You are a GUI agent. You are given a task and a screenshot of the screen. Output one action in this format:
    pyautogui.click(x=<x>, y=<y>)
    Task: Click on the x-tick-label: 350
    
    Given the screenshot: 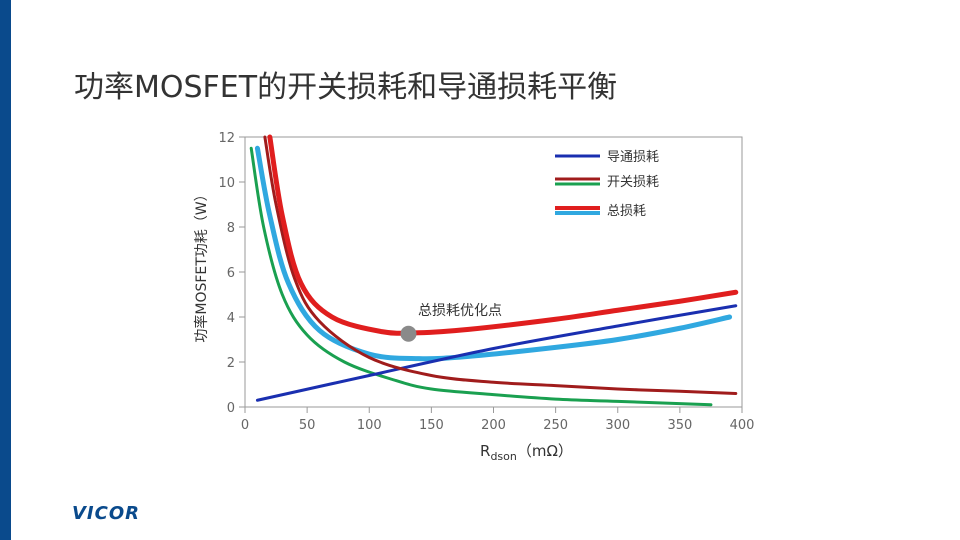 What is the action you would take?
    pyautogui.click(x=679, y=425)
    